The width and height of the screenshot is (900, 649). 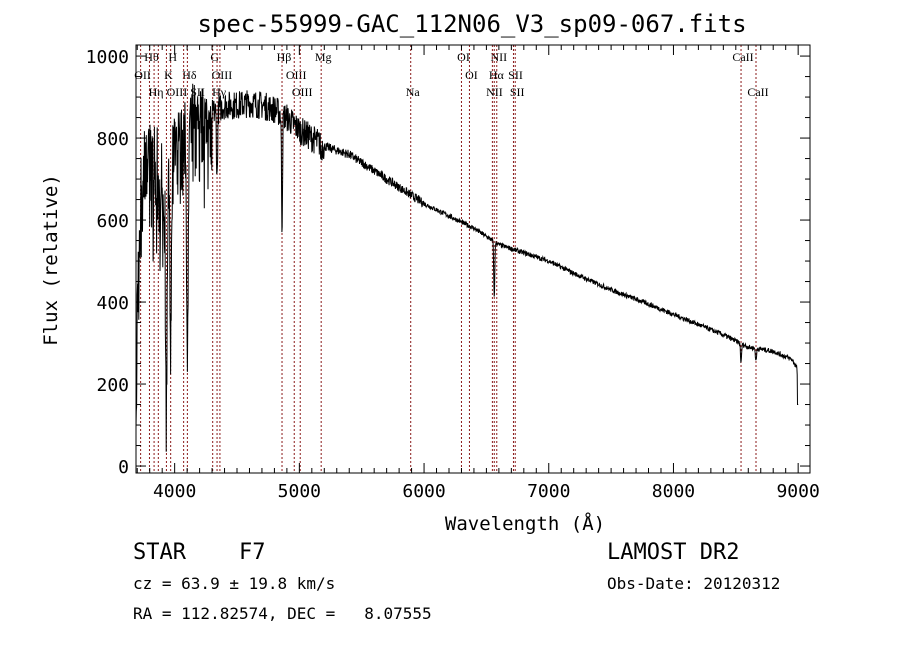 What do you see at coordinates (517, 92) in the screenshot?
I see `marker-label: SII` at bounding box center [517, 92].